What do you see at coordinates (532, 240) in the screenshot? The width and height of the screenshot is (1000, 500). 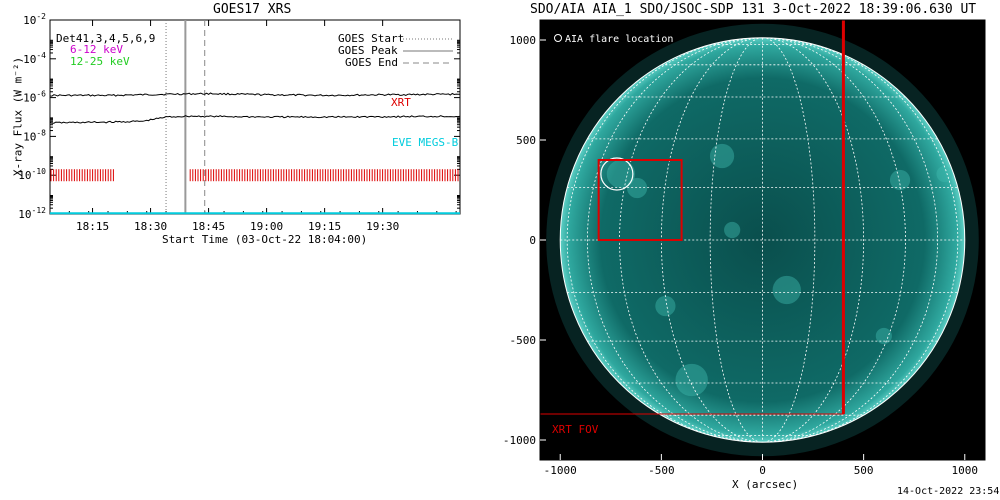 I see `aia-y-tick-label: 0` at bounding box center [532, 240].